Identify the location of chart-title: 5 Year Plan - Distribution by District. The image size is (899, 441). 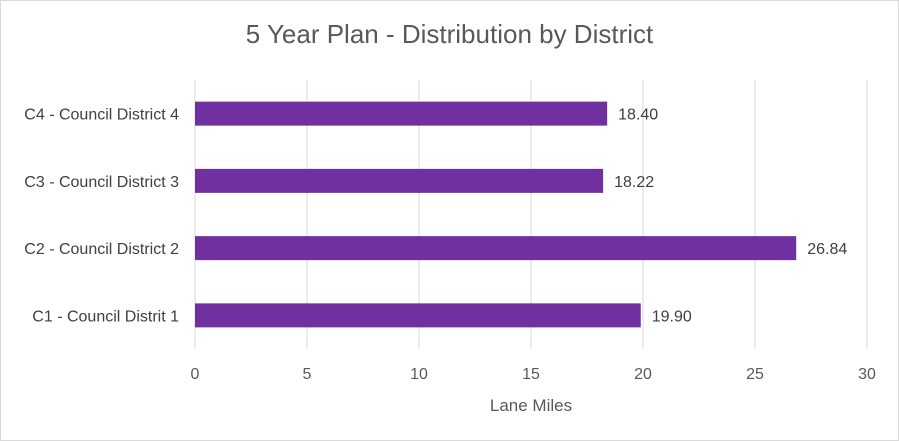
(449, 34).